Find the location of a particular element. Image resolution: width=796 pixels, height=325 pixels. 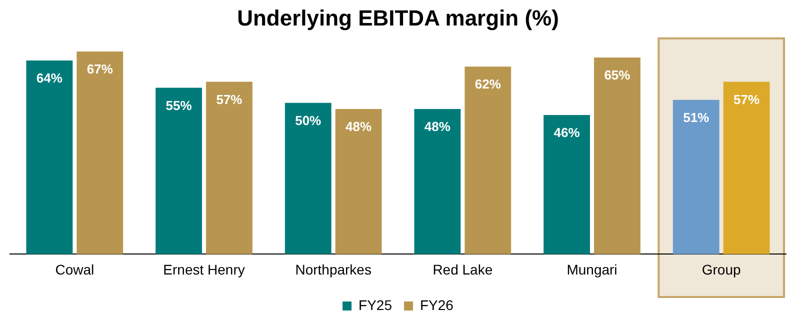

data-label: 64% is located at coordinates (49, 78).